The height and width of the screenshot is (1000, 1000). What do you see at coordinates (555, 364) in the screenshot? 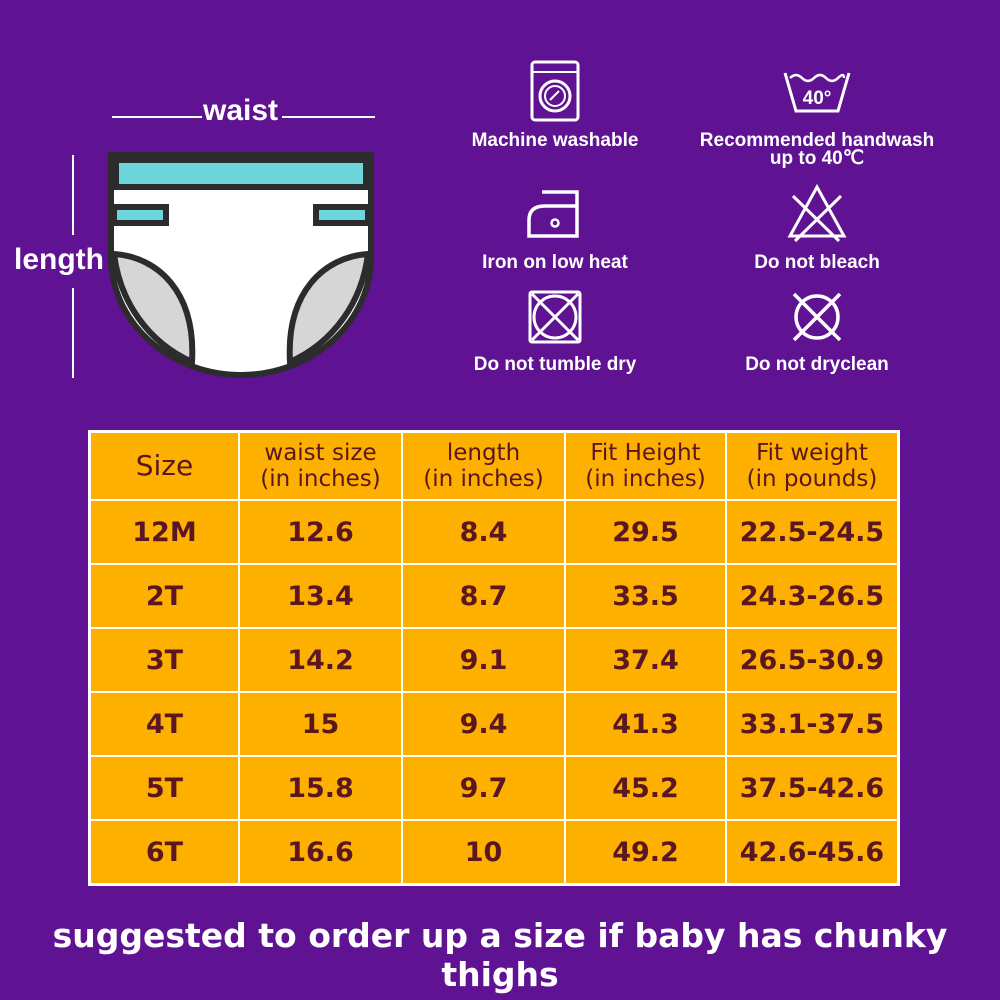
I see `care-label: Do not tumble dry` at bounding box center [555, 364].